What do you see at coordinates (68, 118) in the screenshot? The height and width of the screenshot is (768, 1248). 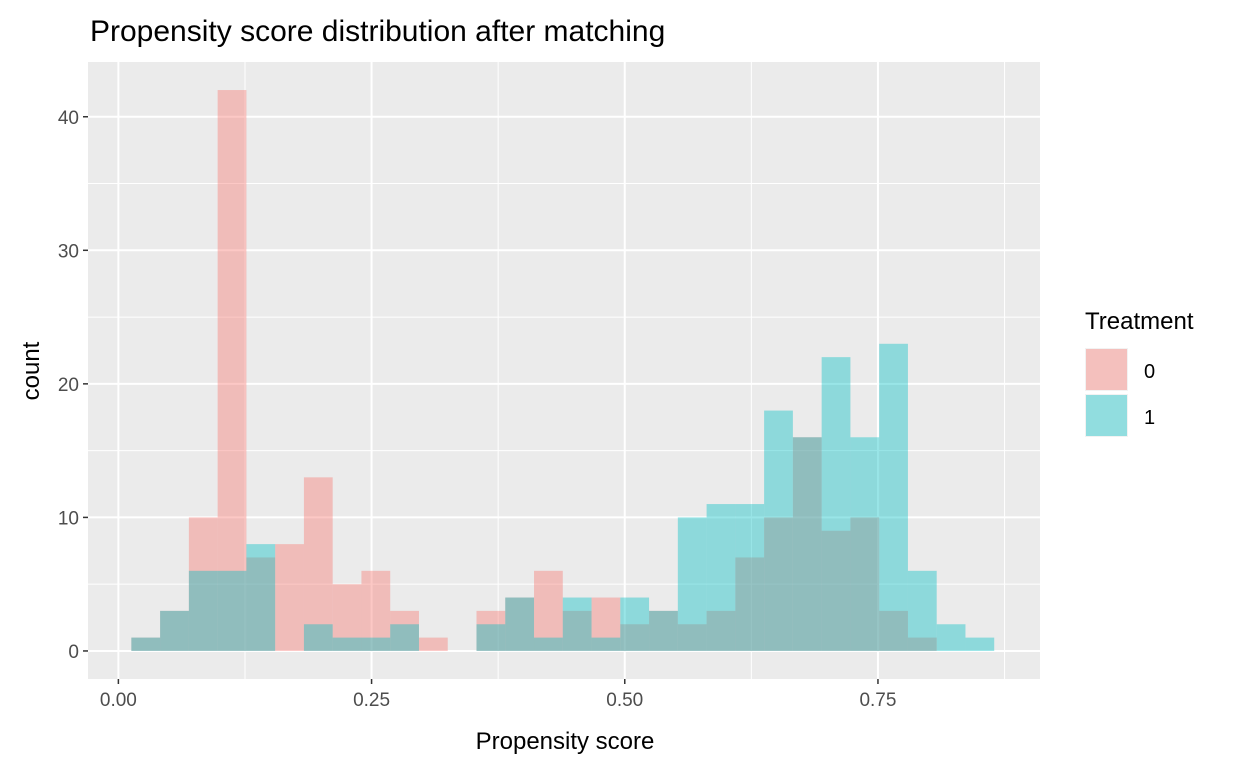 I see `y-tick-label: 40` at bounding box center [68, 118].